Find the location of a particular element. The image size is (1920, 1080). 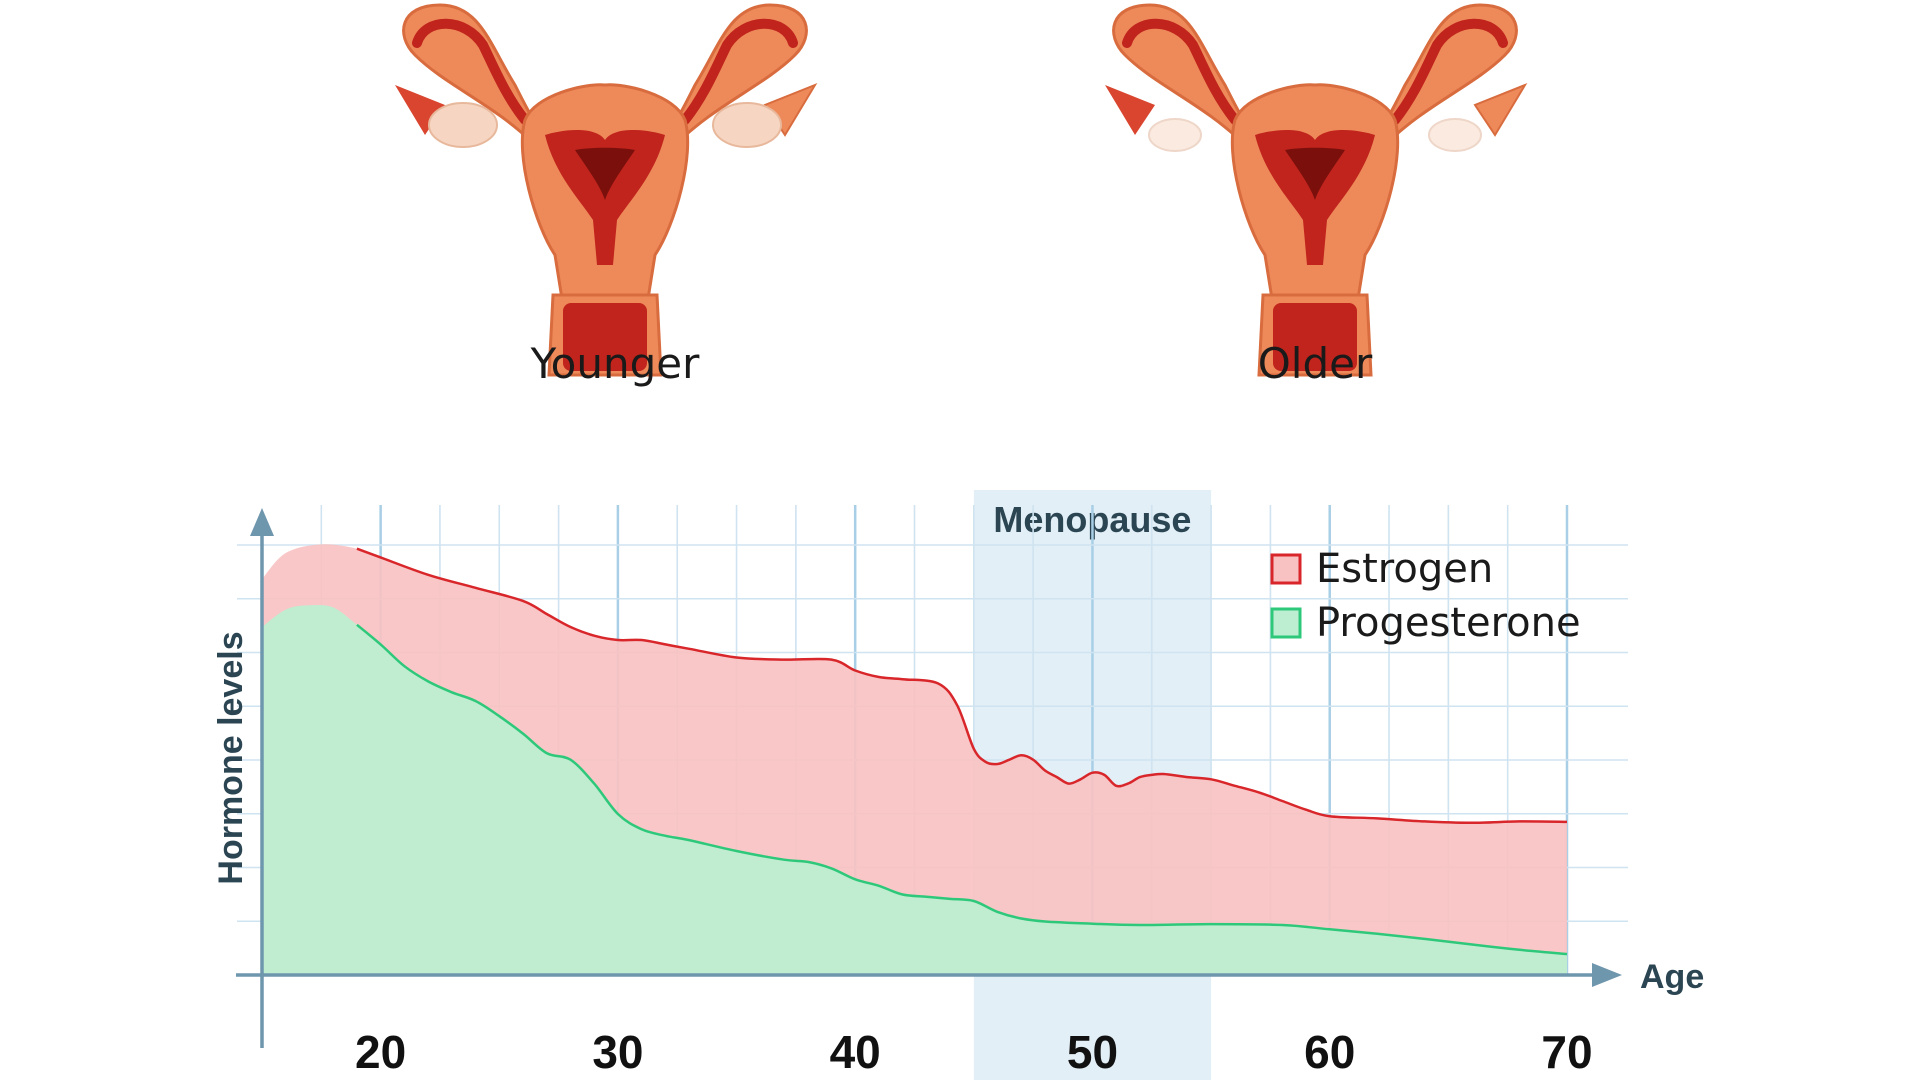

illustration-label-younger: Younger is located at coordinates (615, 363).